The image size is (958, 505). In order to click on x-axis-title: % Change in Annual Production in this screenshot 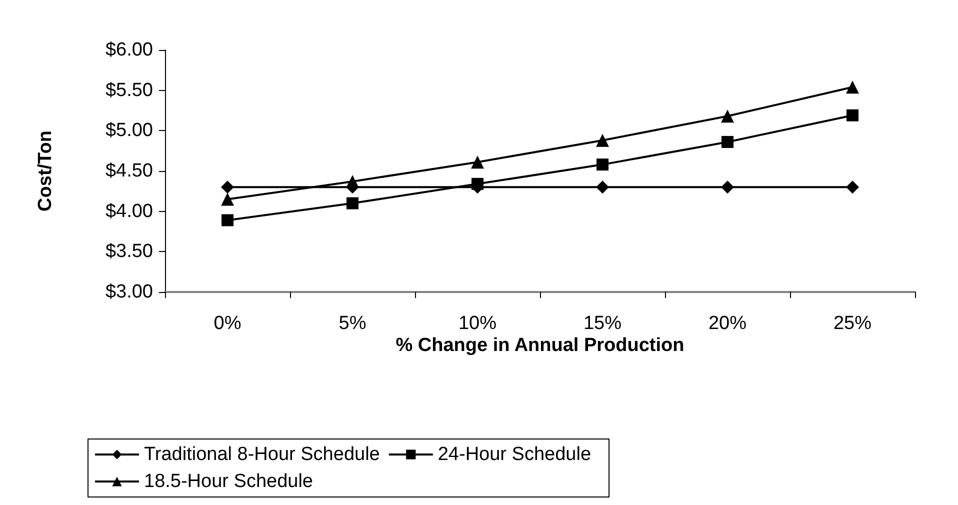, I will do `click(540, 345)`.